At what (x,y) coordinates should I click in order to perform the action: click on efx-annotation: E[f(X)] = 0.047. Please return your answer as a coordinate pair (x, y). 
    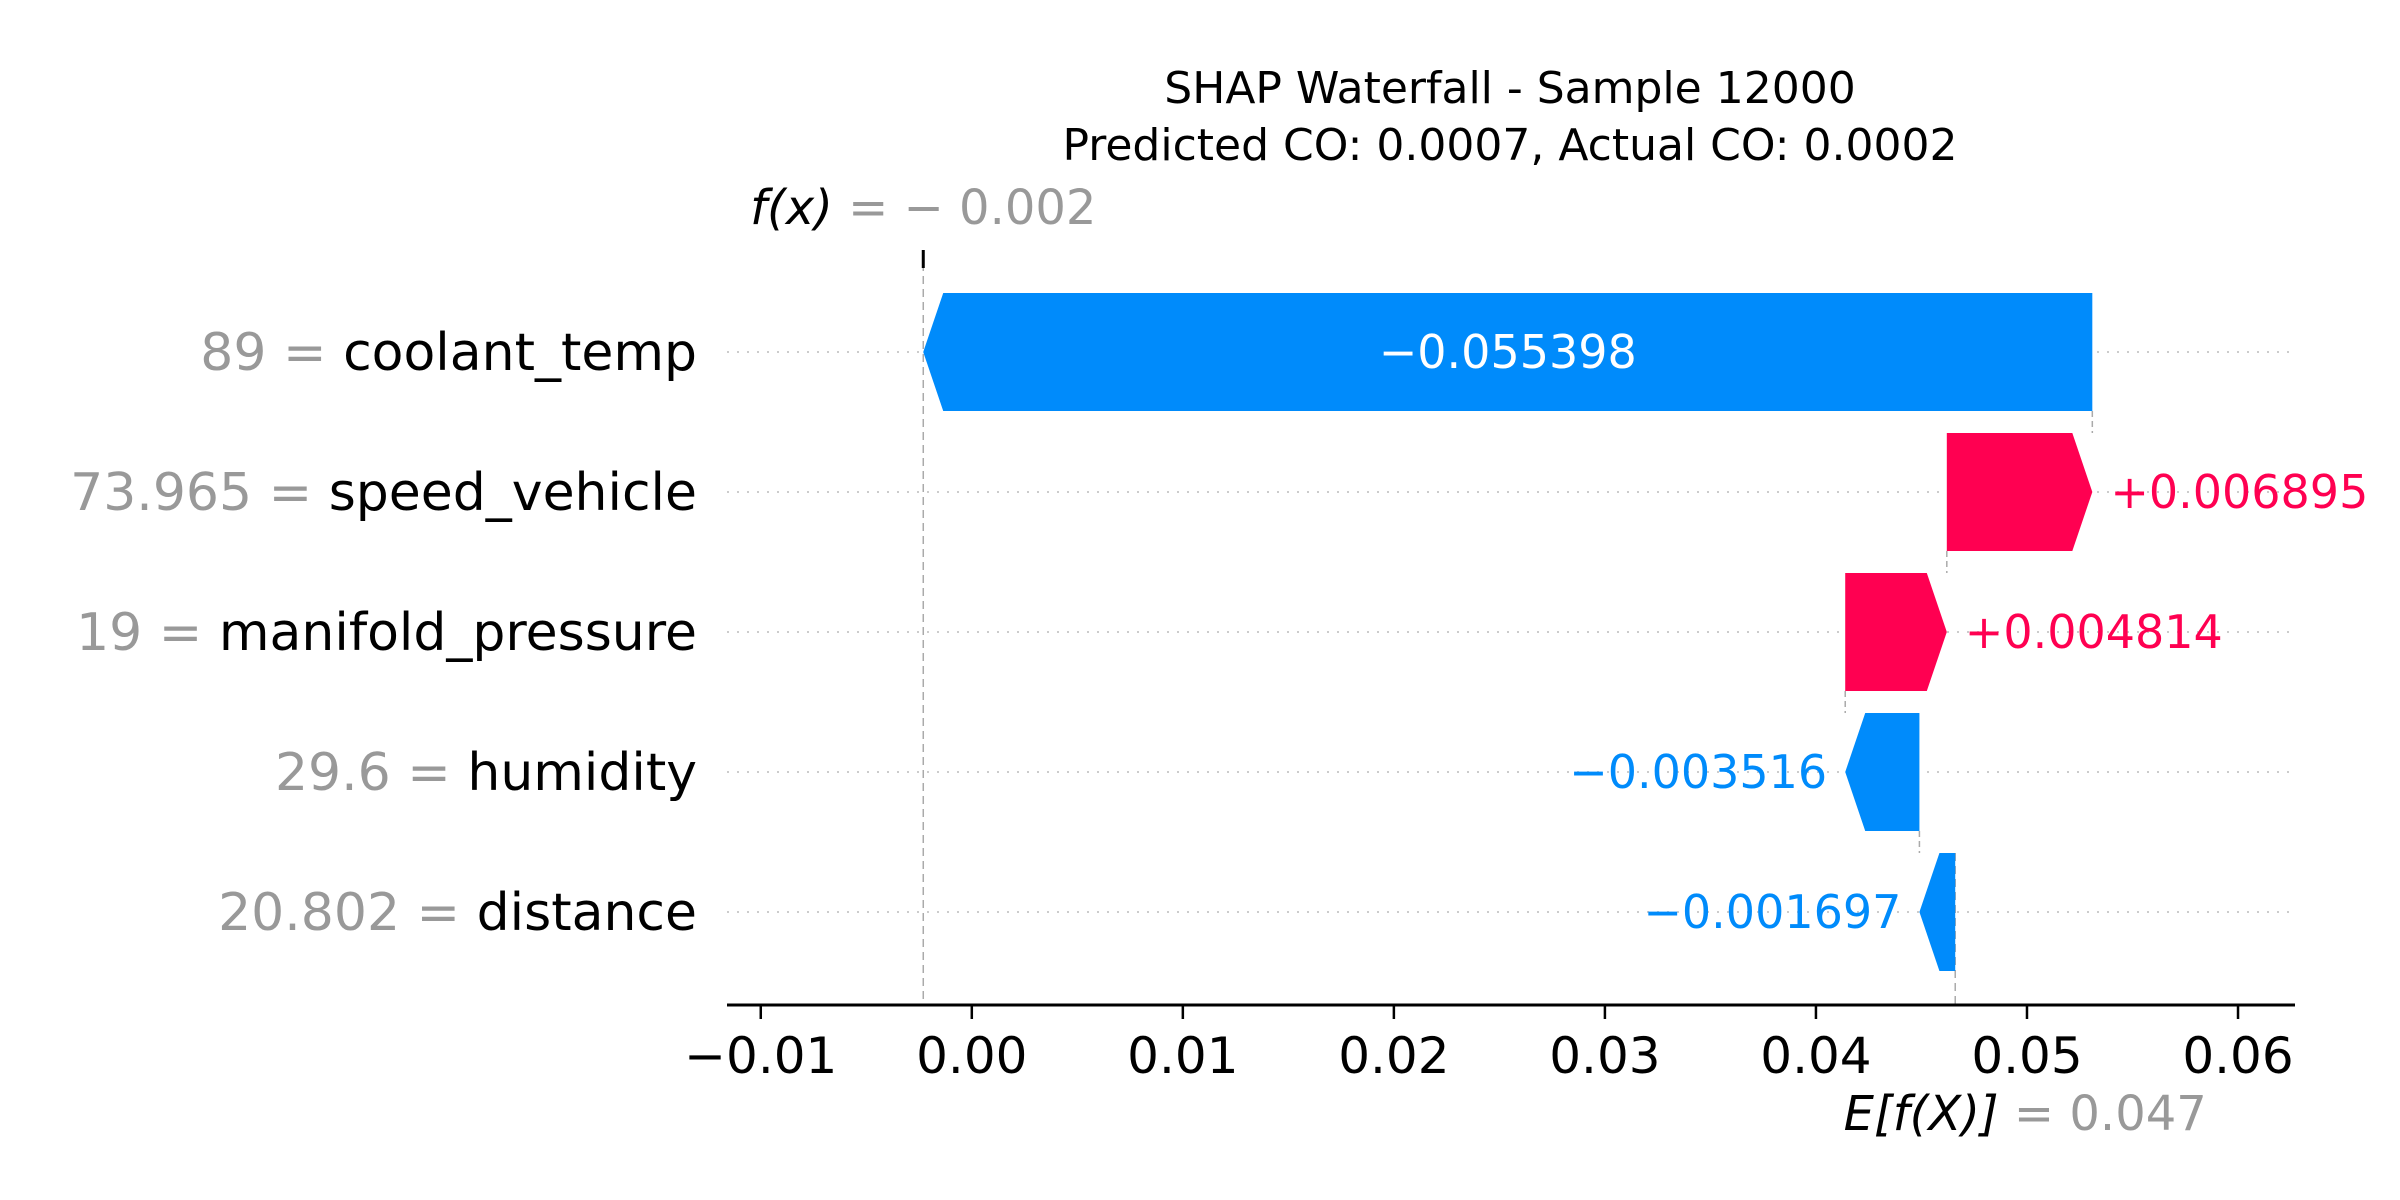
    Looking at the image, I should click on (2025, 1114).